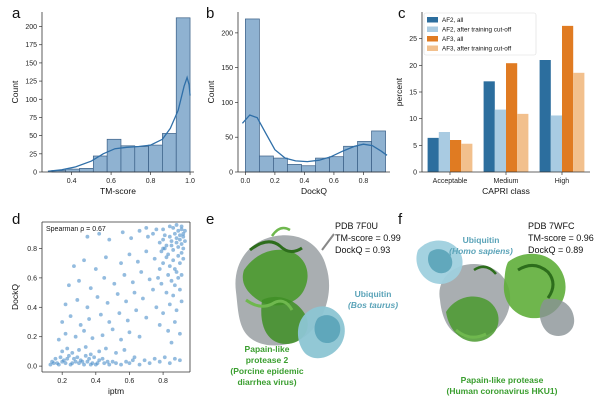 This screenshot has height=400, width=600. I want to click on structure-e-ubiquitin-species: (Bos taurus), so click(373, 305).